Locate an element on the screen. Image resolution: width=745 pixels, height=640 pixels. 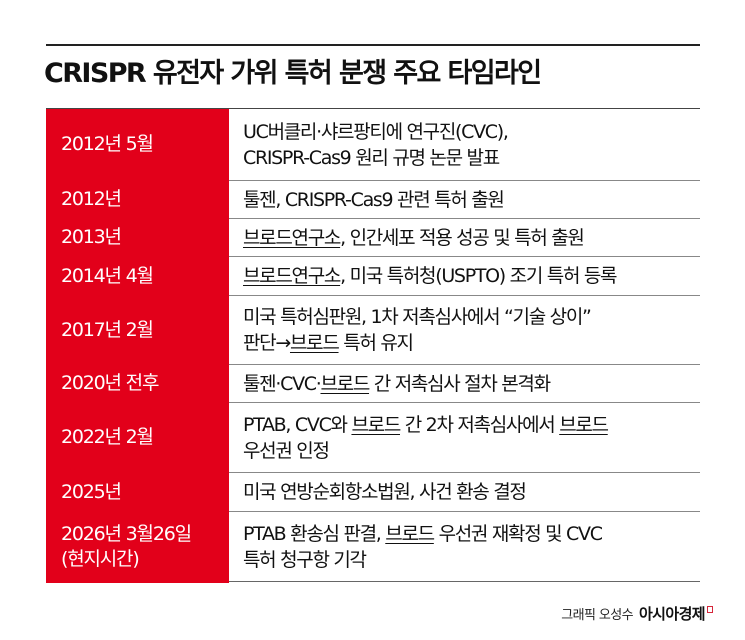
date-label: 2012년 5월 is located at coordinates (107, 144).